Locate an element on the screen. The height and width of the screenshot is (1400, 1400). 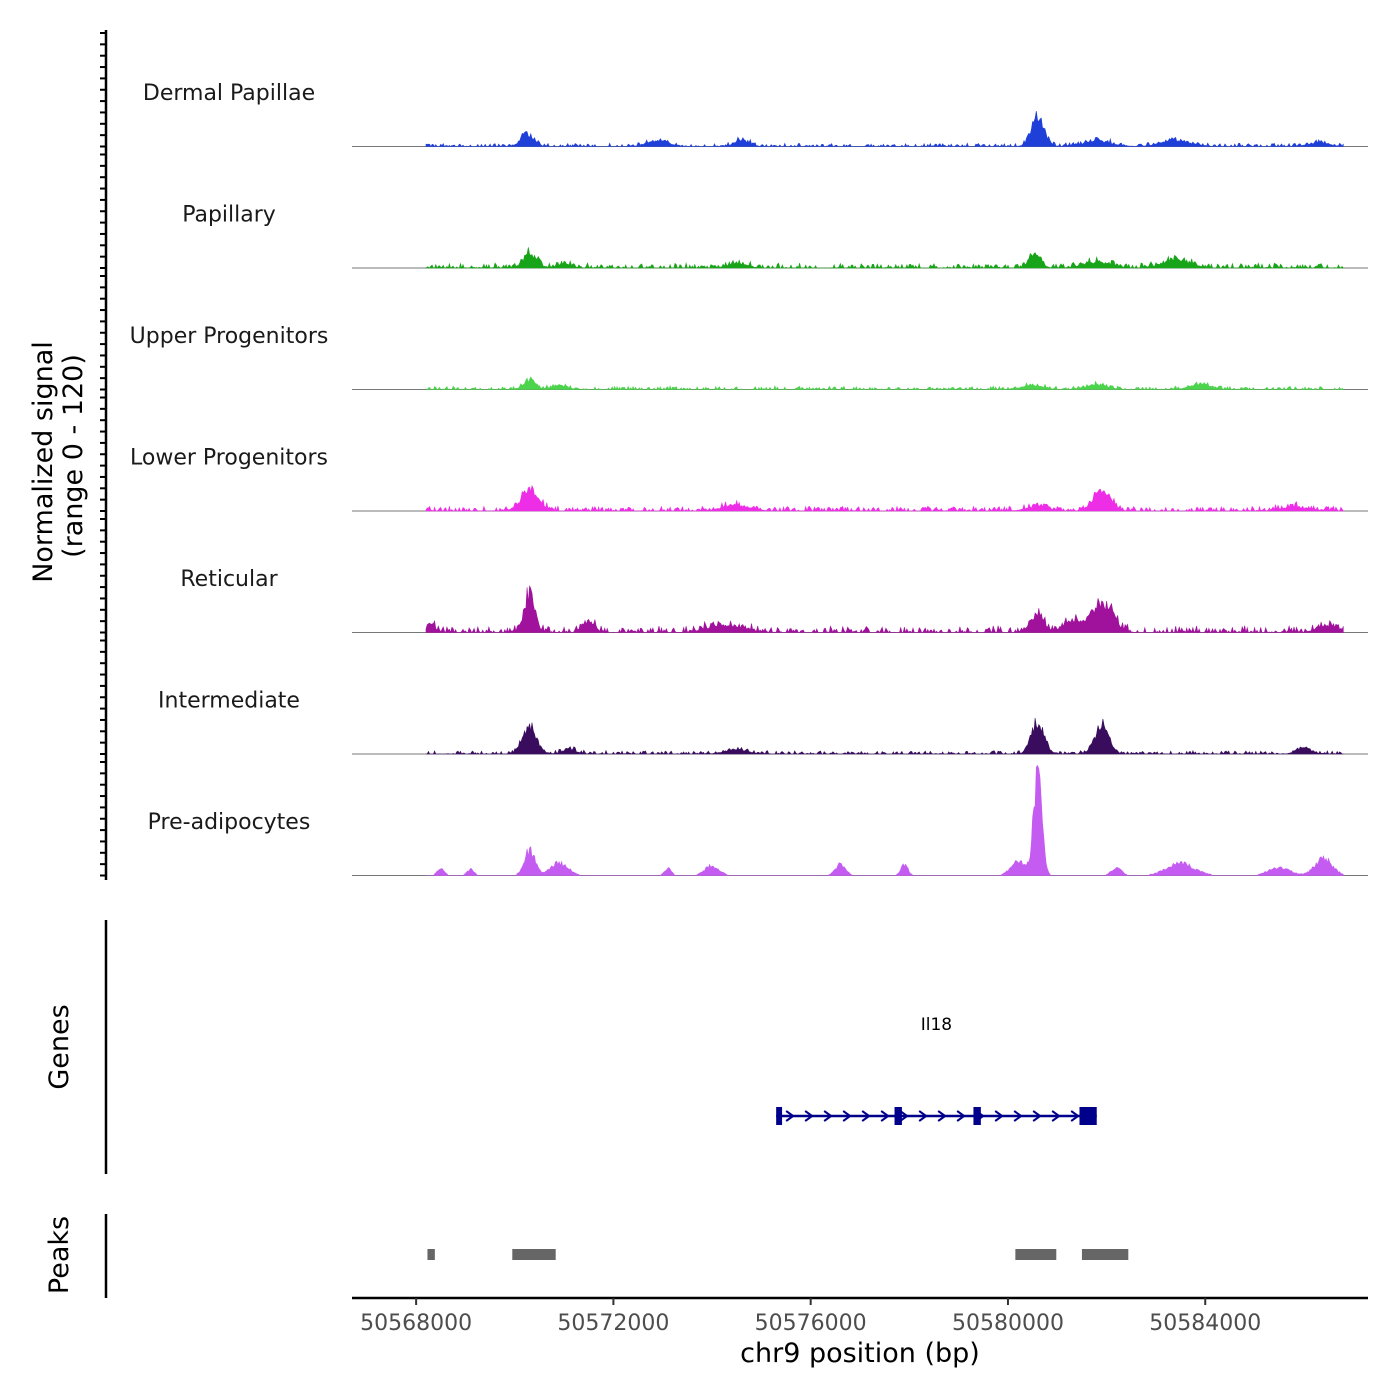
track-dermal-papillae: Dermal Papillae is located at coordinates (755, 114).